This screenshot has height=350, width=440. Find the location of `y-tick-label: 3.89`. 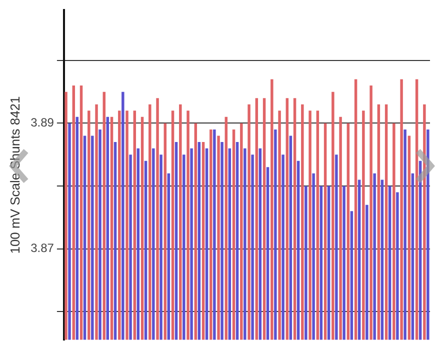

y-tick-label: 3.89 is located at coordinates (42, 123).